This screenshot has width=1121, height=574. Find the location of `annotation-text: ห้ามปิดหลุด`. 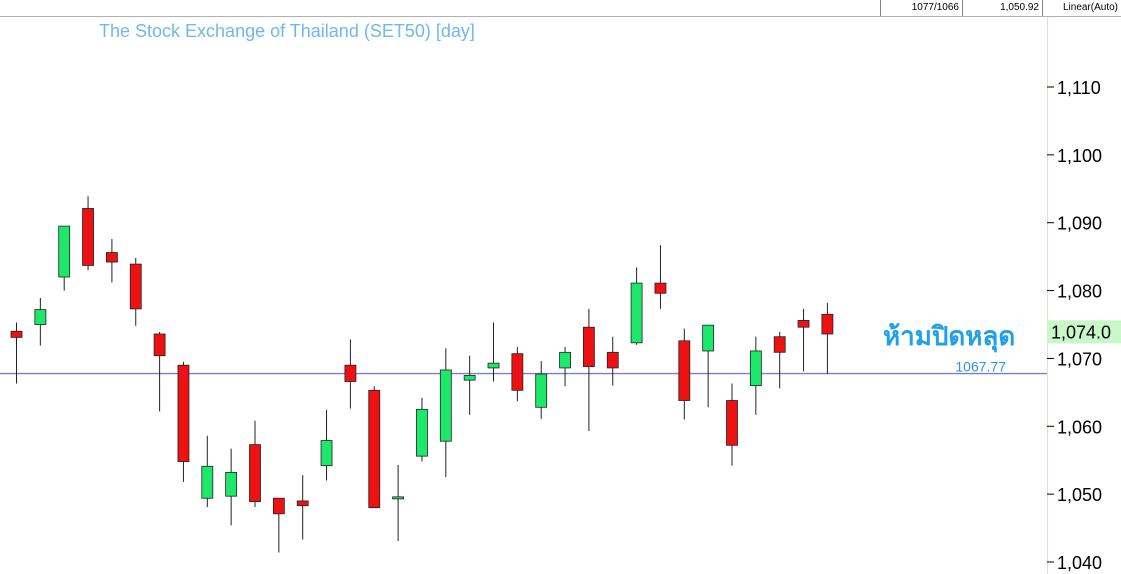

annotation-text: ห้ามปิดหลุด is located at coordinates (949, 337).